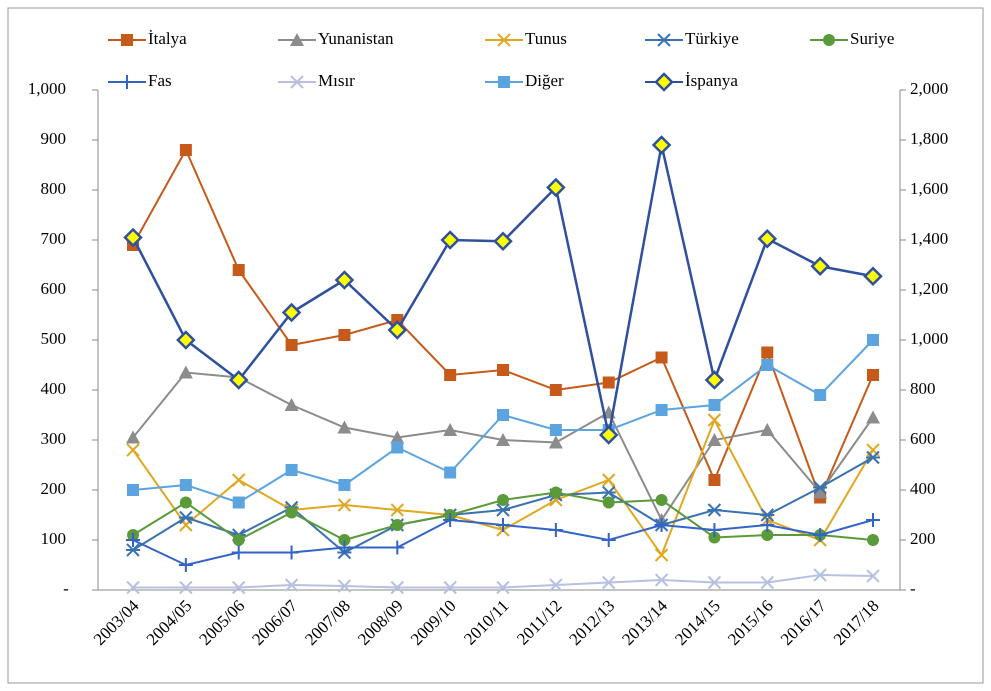 Image resolution: width=991 pixels, height=691 pixels. I want to click on legend-label: Diğer, so click(544, 80).